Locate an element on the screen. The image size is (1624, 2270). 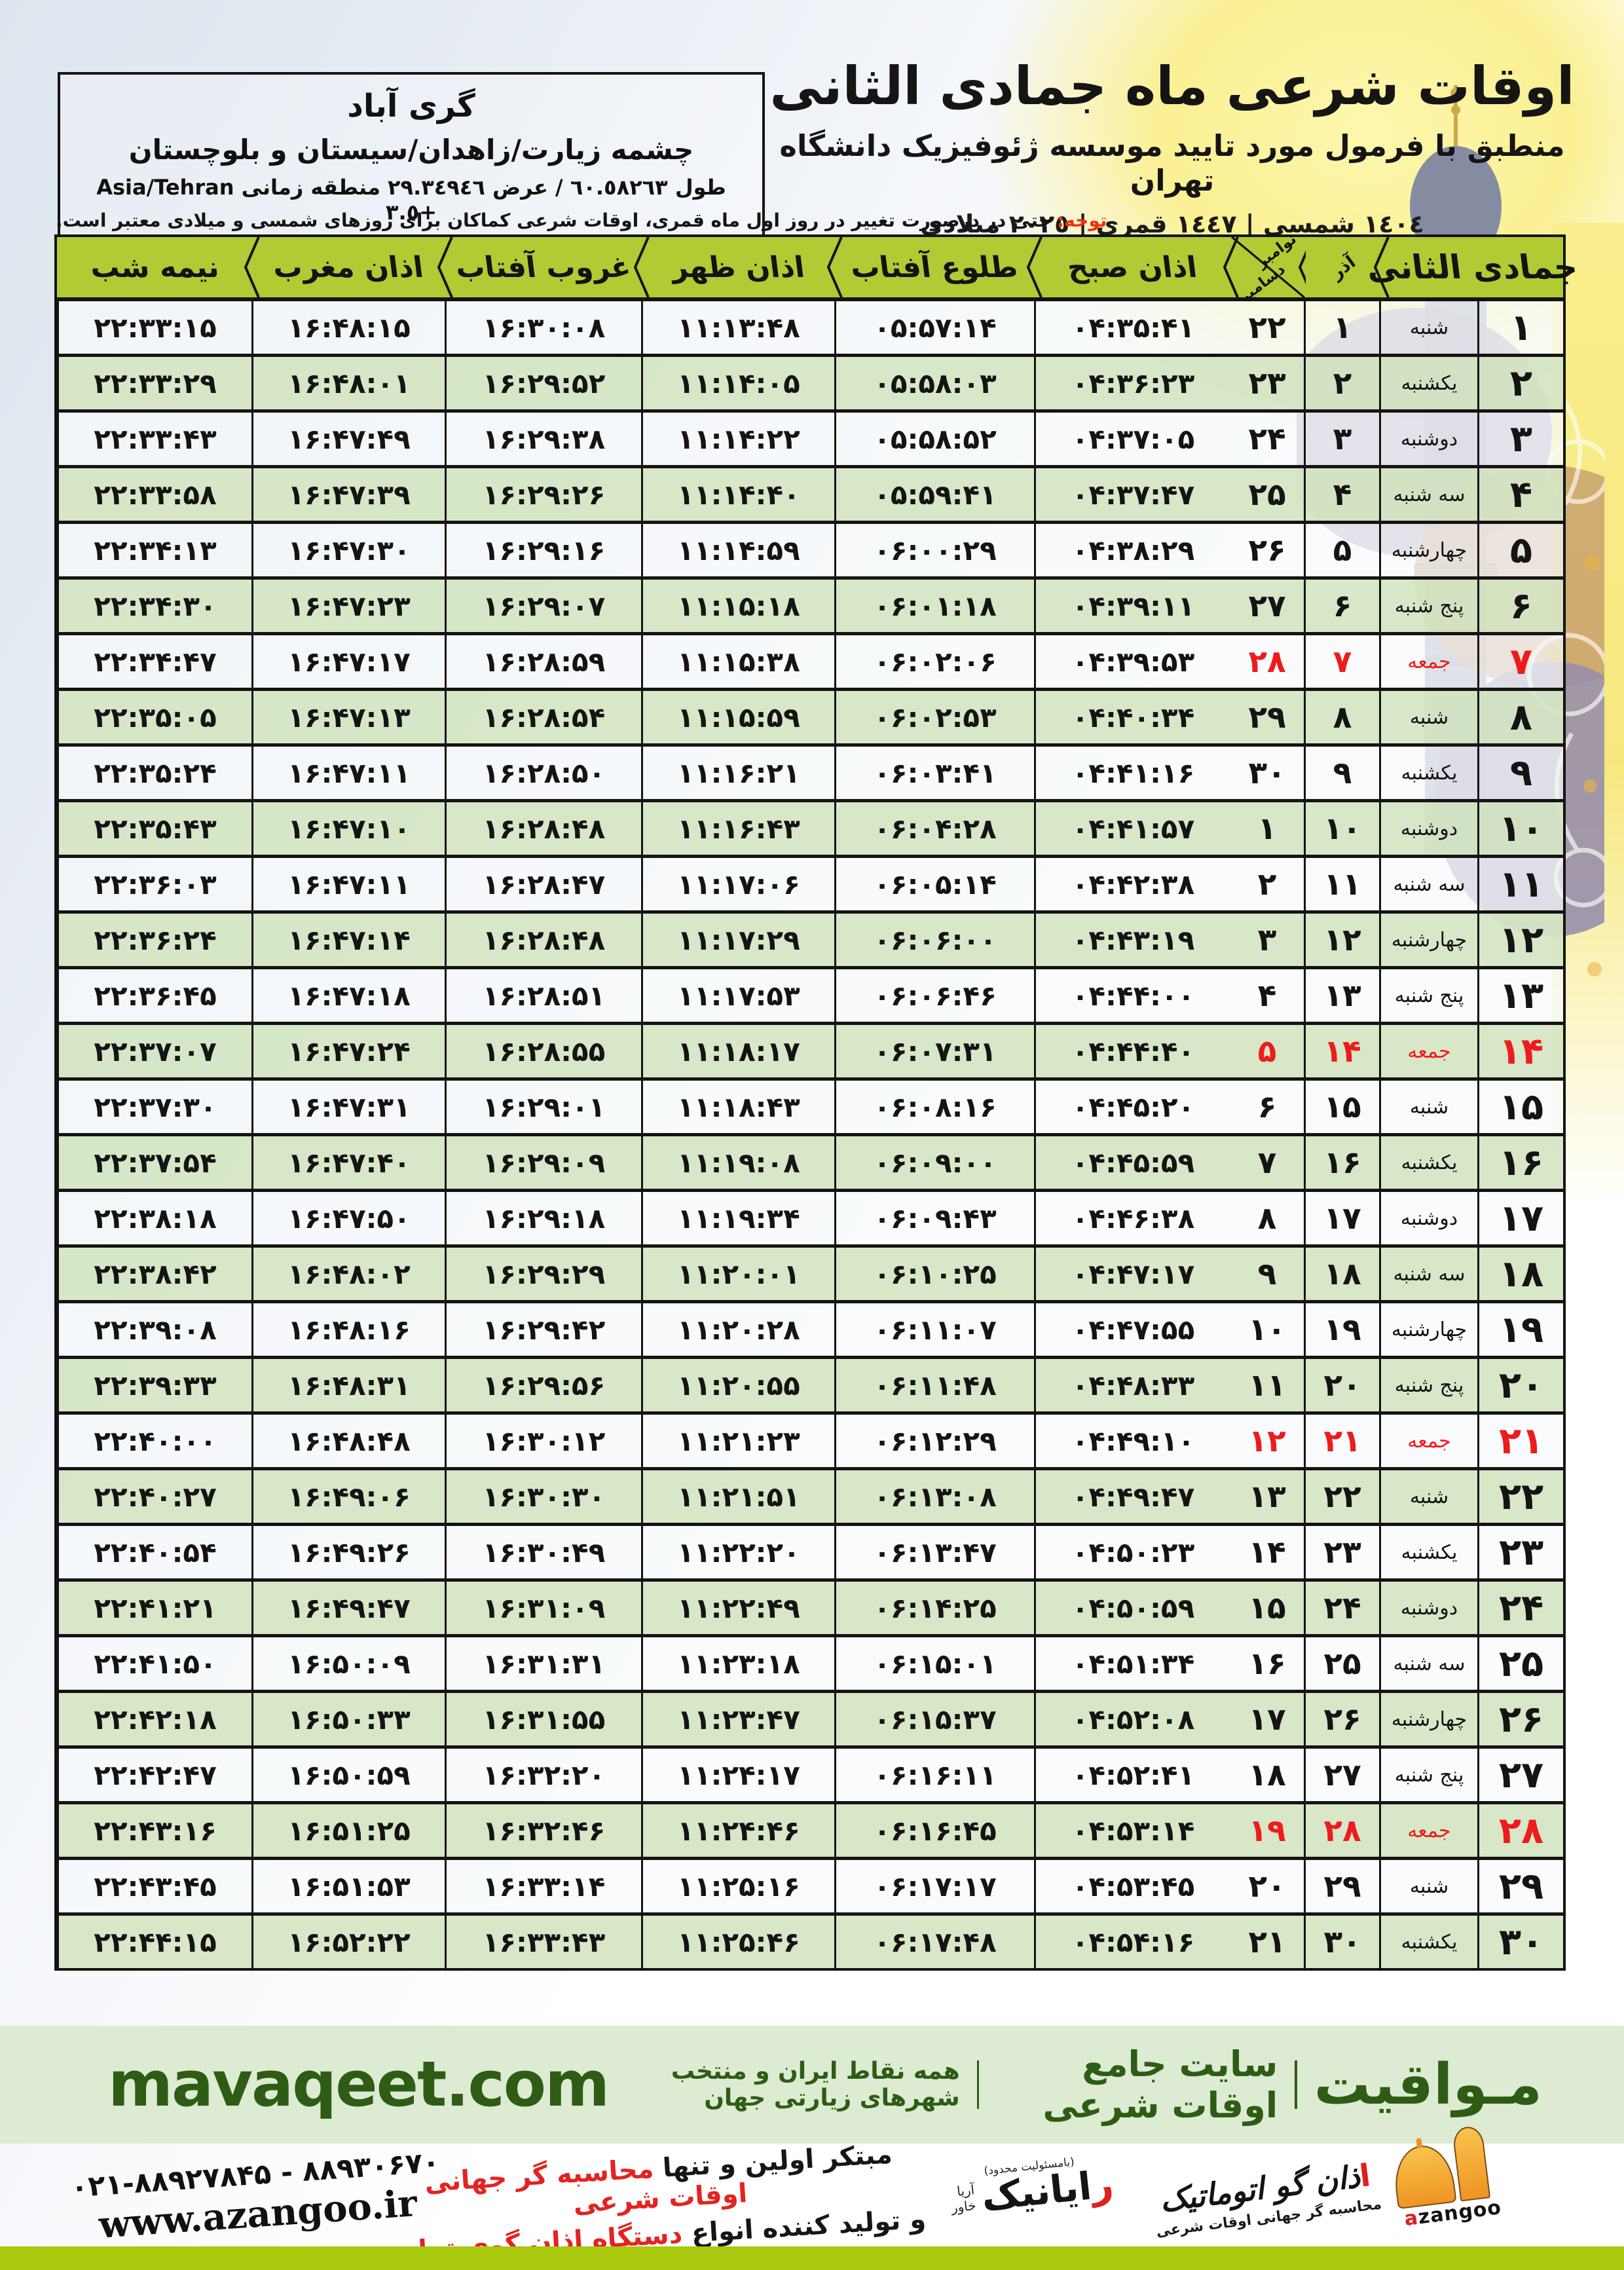
sunrise-time: ۰۶:۱۶:۴۵ is located at coordinates (934, 1830).